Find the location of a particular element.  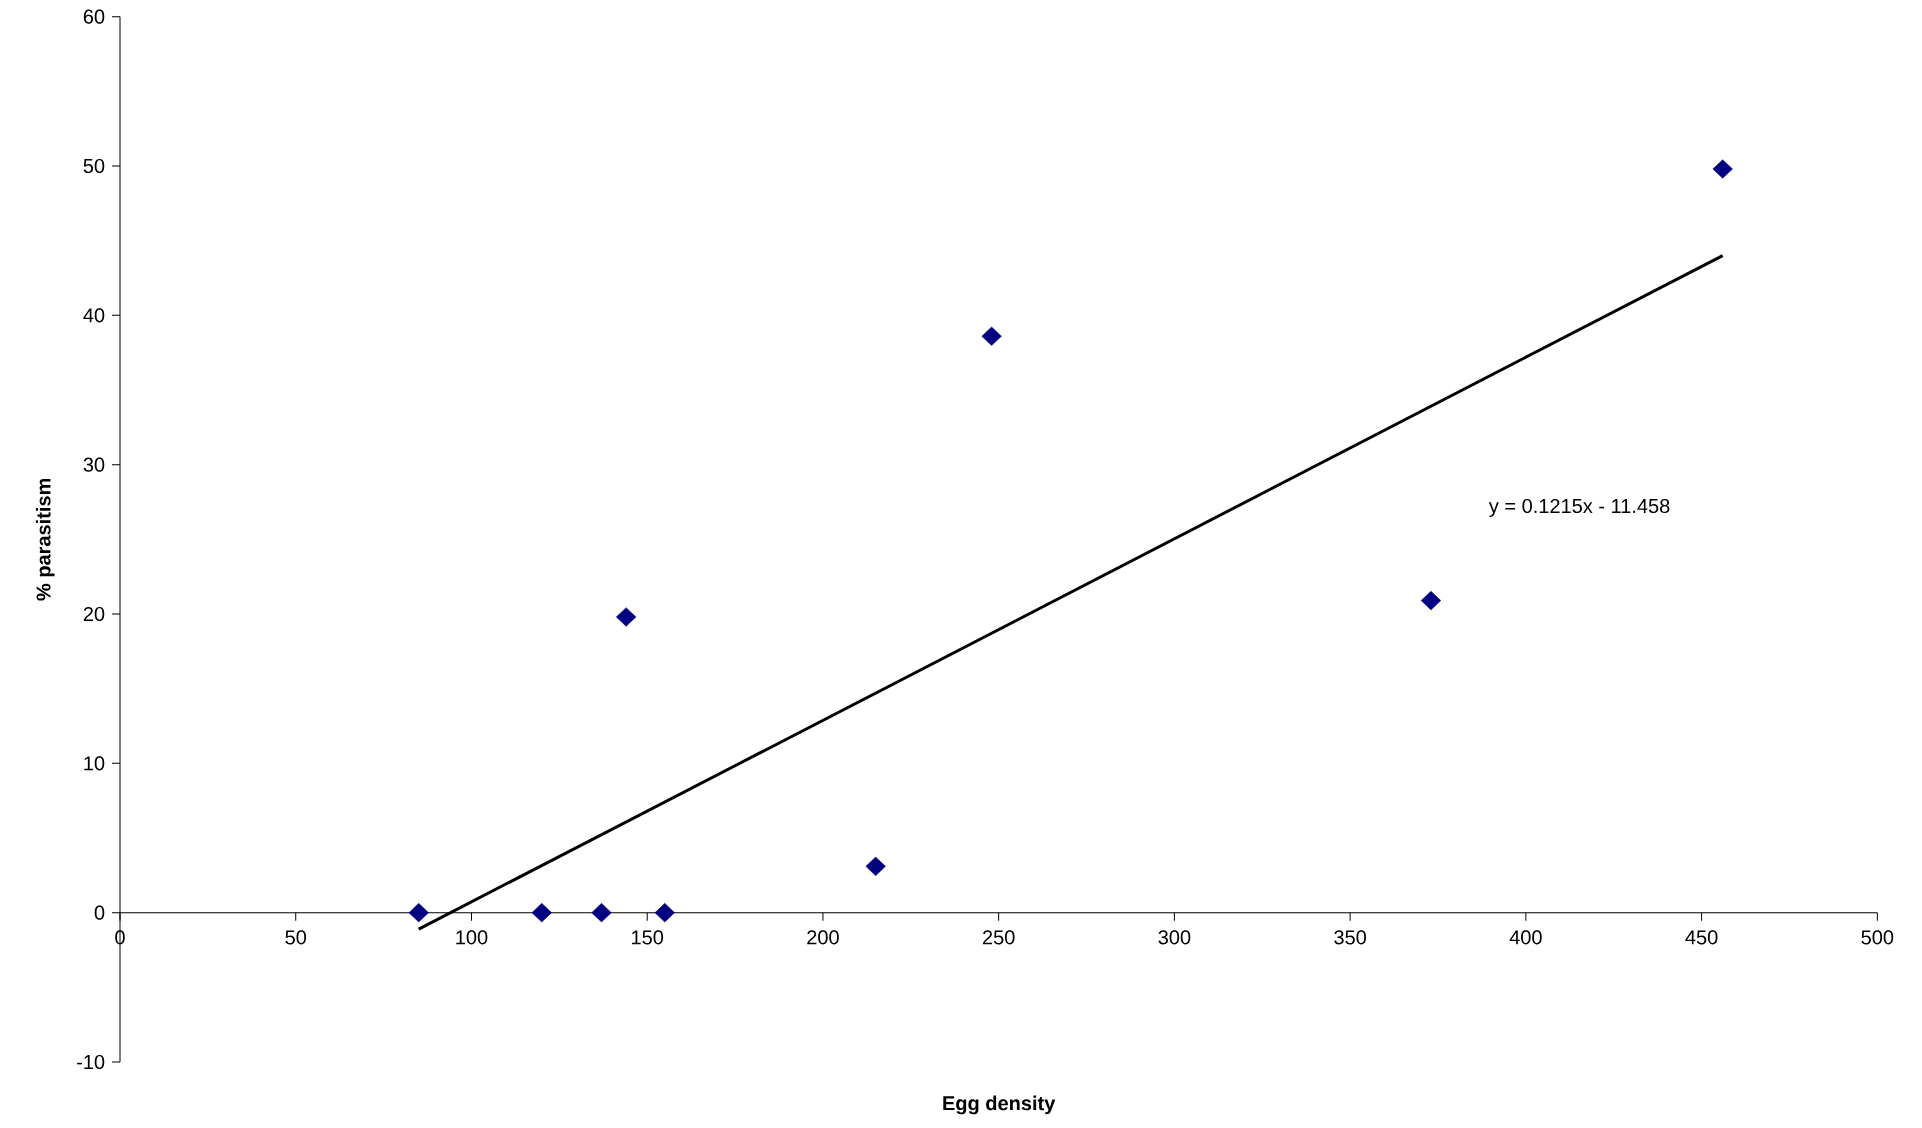

y-tick-label: 40 is located at coordinates (94, 315).